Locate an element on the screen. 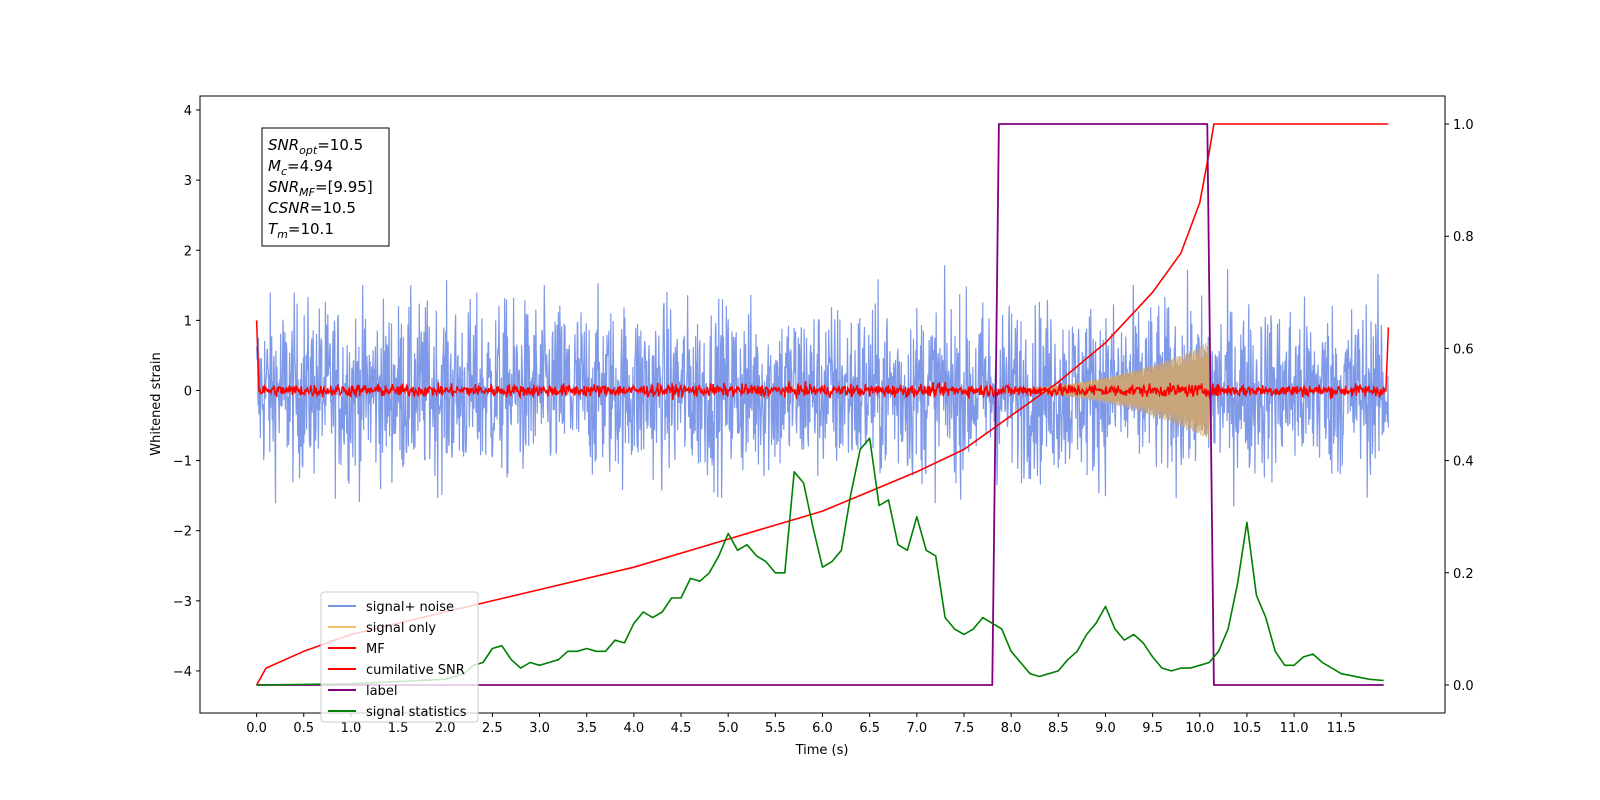 The image size is (1600, 800). info-symbol: T is located at coordinates (273, 229).